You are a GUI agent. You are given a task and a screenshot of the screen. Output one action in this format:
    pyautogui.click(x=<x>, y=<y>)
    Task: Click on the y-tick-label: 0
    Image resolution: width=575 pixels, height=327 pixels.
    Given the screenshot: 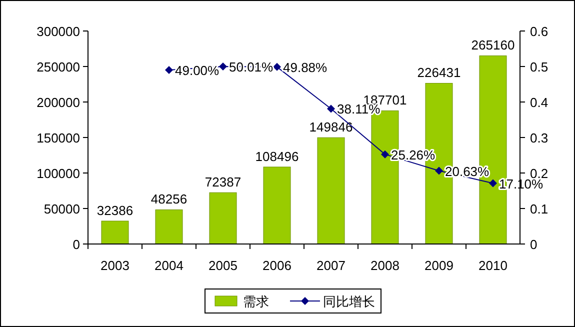 What is the action you would take?
    pyautogui.click(x=76, y=244)
    